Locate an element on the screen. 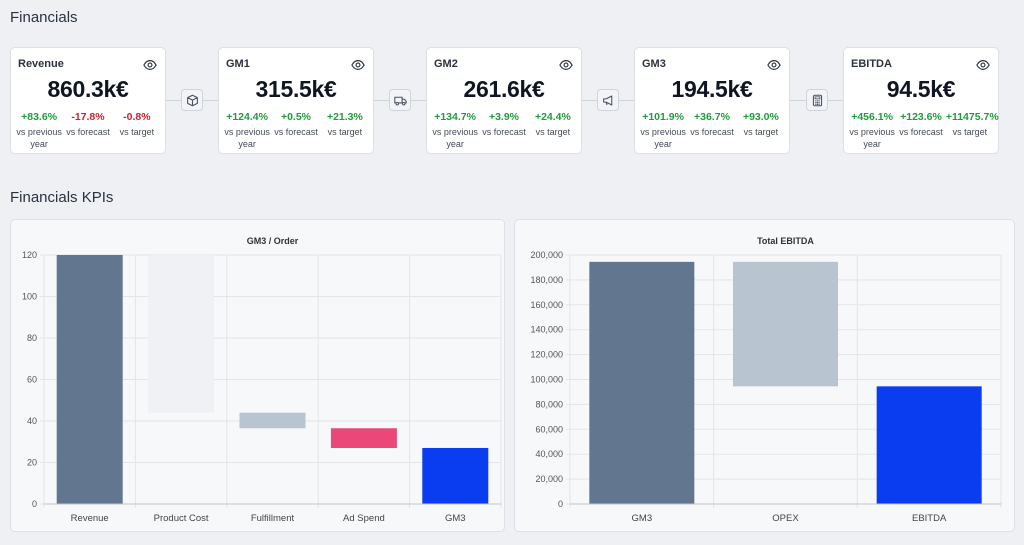 The width and height of the screenshot is (1024, 545). kpi-stat: -17.8% vs forecast is located at coordinates (88, 130).